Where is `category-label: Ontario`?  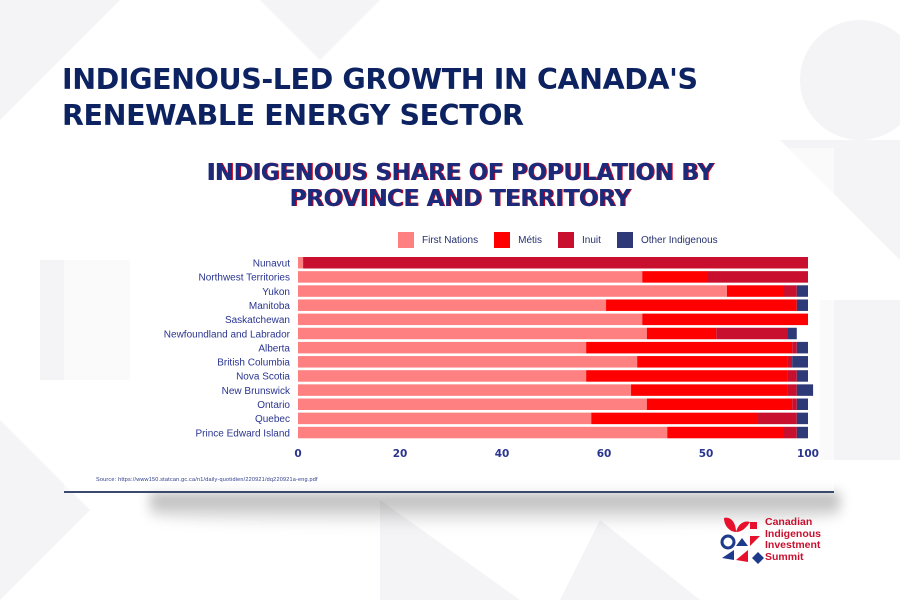
category-label: Ontario is located at coordinates (273, 405).